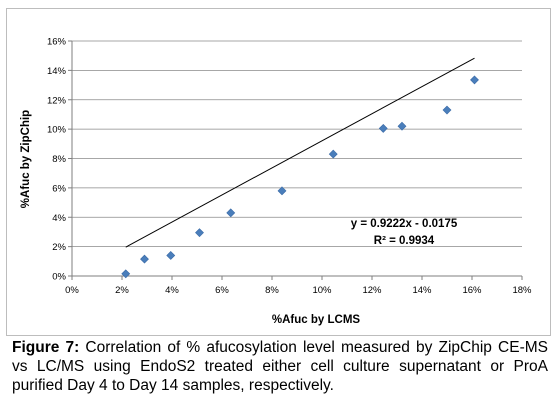 The width and height of the screenshot is (559, 418). I want to click on x-tick-label: 6%, so click(222, 290).